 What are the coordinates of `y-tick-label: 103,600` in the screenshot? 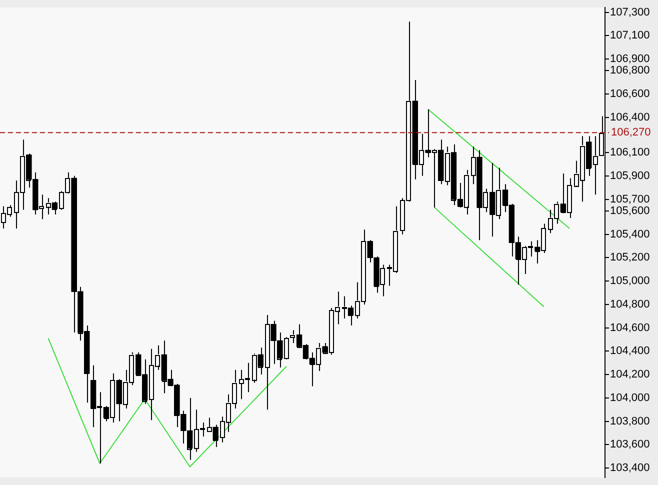 It's located at (630, 444).